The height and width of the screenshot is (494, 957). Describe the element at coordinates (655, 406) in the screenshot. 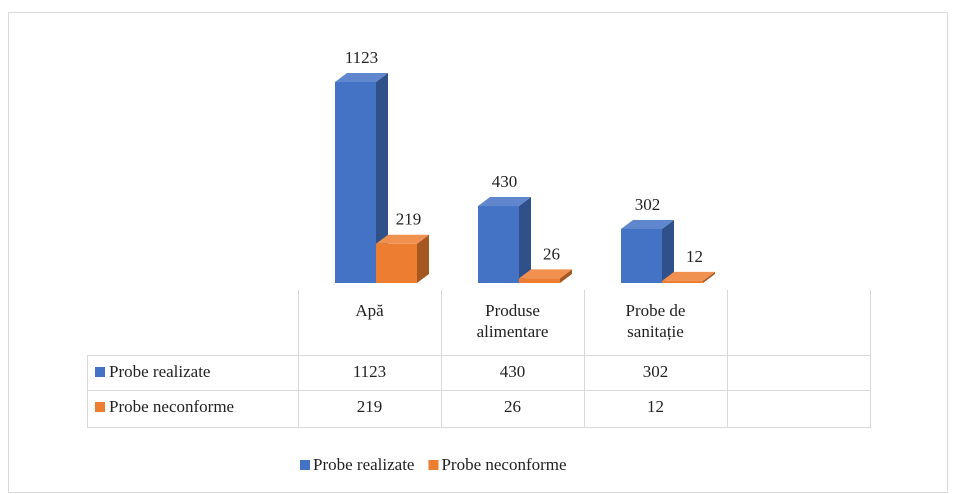

I see `table-value: 12` at that location.